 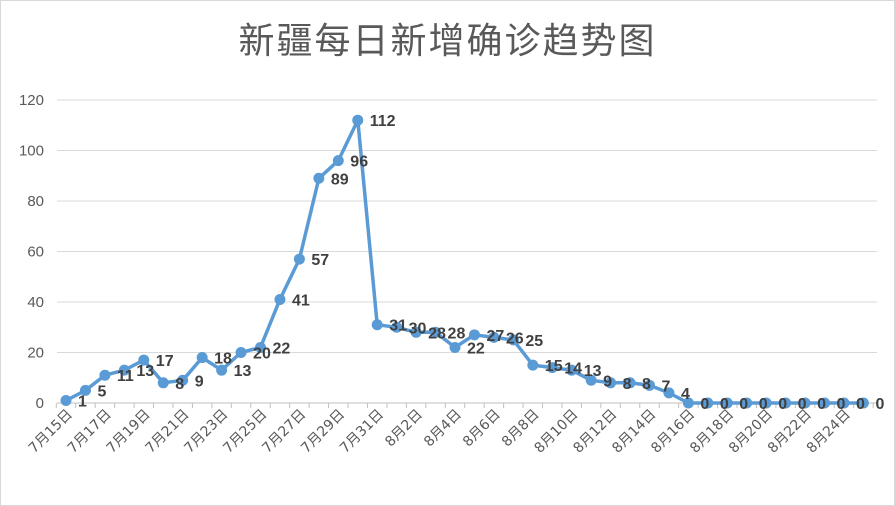 What do you see at coordinates (35, 252) in the screenshot?
I see `y-tick-label: 60` at bounding box center [35, 252].